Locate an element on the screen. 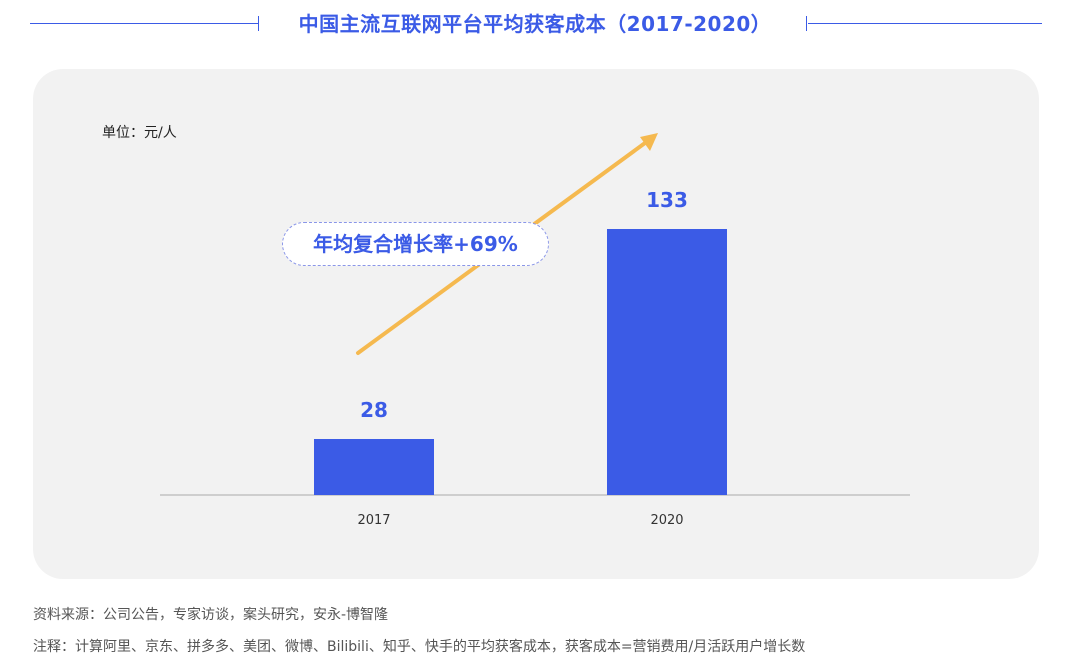  title-rule-left is located at coordinates (144, 23).